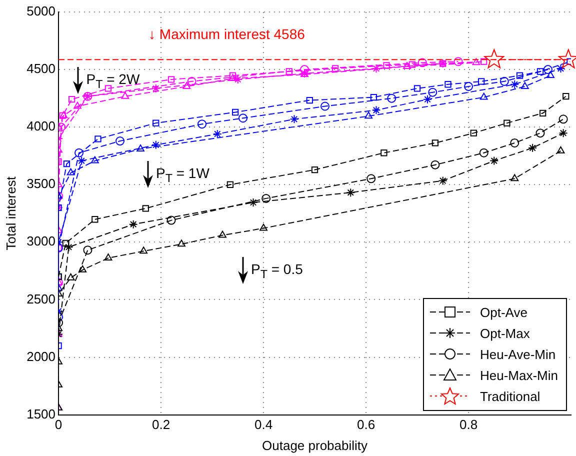 This screenshot has width=576, height=456. I want to click on y-tick-label: 3500, so click(41, 184).